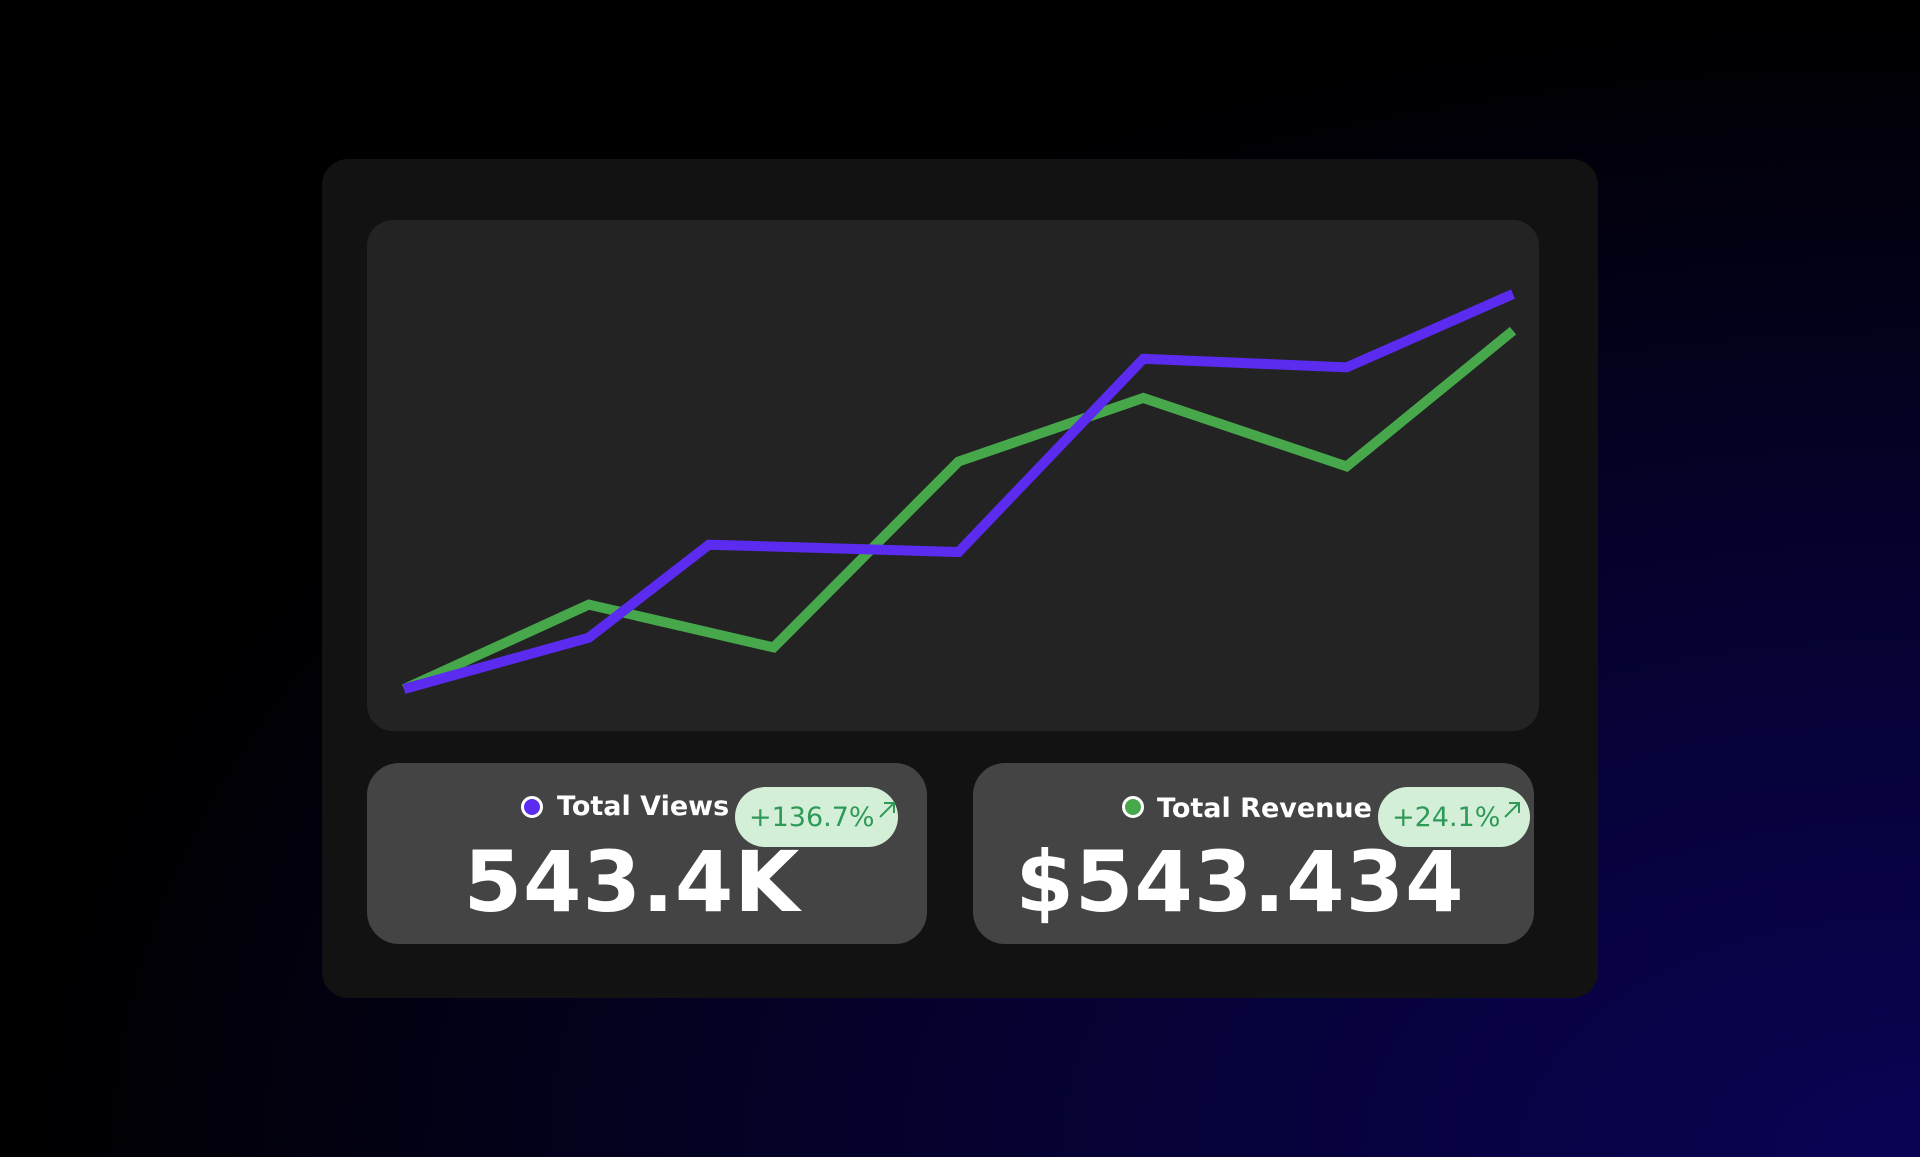 The width and height of the screenshot is (1920, 1157). I want to click on stat-label: Total Revenue, so click(1264, 808).